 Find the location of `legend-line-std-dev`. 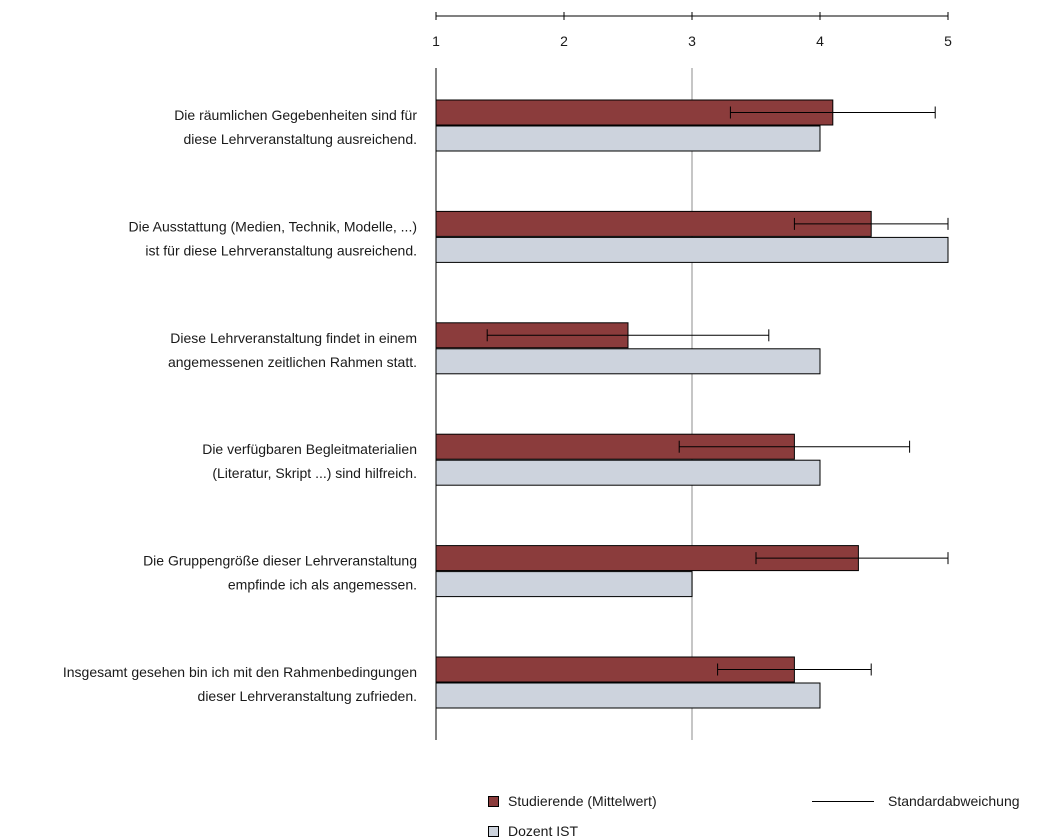

legend-line-std-dev is located at coordinates (843, 801).